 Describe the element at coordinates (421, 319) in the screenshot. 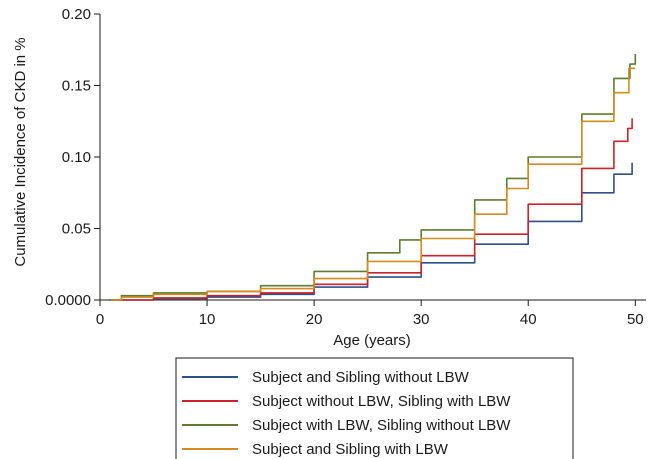

I see `x-tick-label: 30` at that location.